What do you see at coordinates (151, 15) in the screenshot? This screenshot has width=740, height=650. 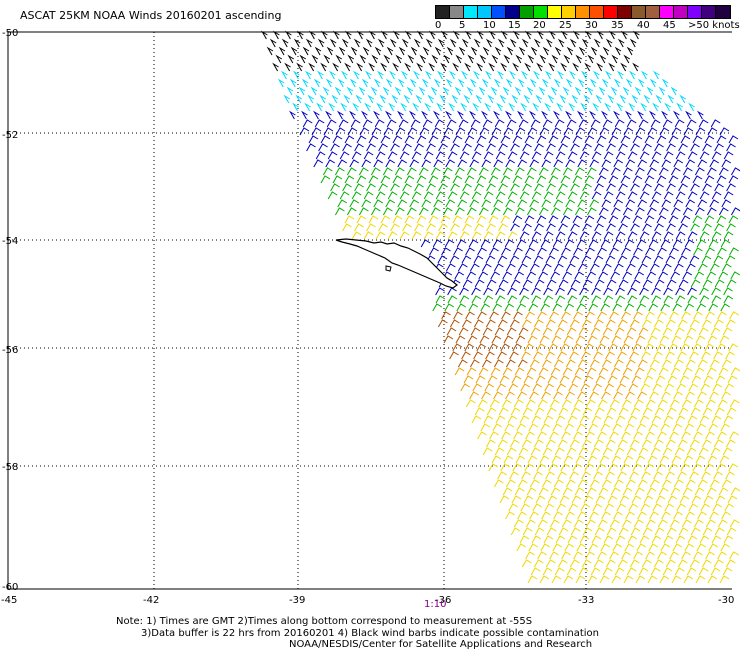 I see `map-title: ASCAT 25KM NOAA Winds 20160201 ascending` at bounding box center [151, 15].